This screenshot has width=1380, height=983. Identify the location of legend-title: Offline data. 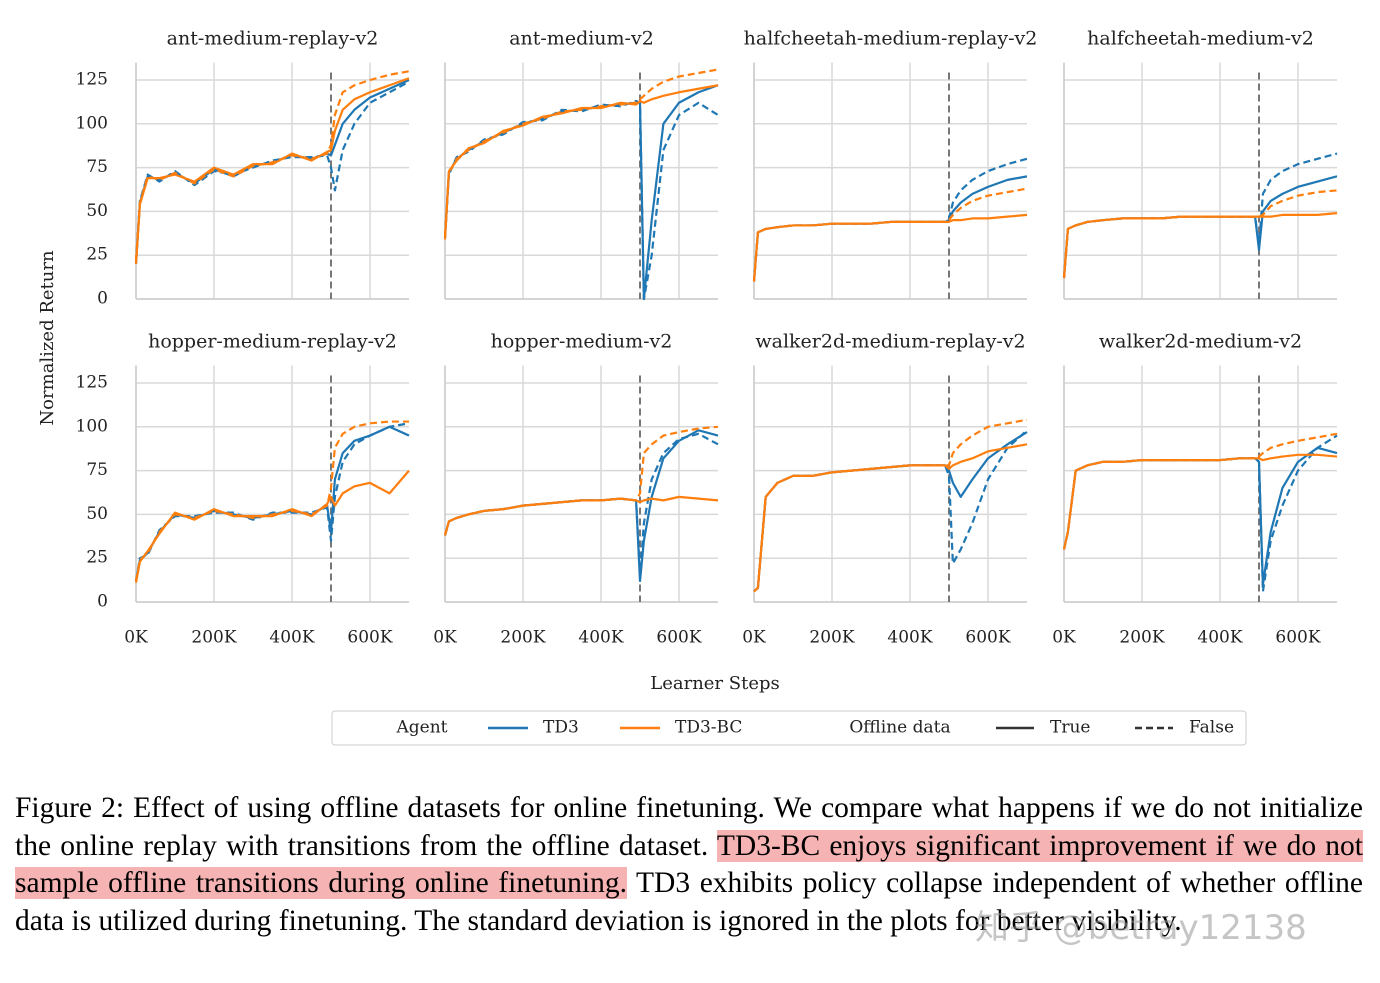
(899, 728).